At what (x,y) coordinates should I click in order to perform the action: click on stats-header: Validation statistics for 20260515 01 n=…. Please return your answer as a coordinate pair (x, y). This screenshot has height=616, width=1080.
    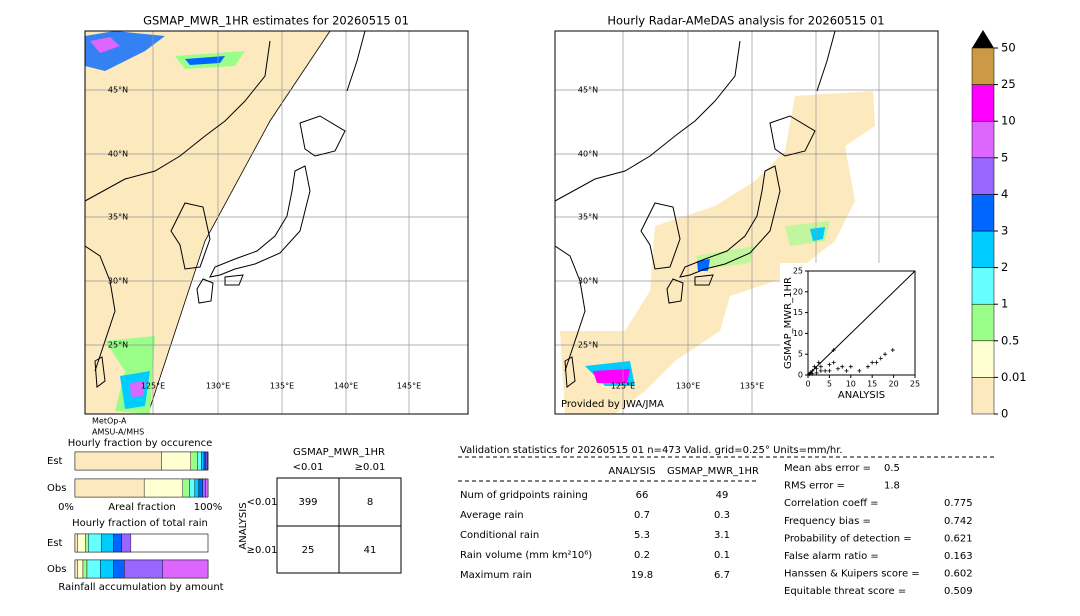
    Looking at the image, I should click on (651, 450).